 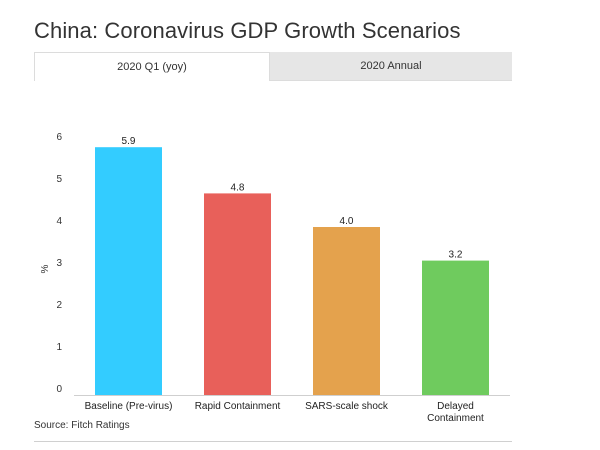 What do you see at coordinates (247, 30) in the screenshot?
I see `chart-title: China: Coronavirus GDP Growth Scenarios` at bounding box center [247, 30].